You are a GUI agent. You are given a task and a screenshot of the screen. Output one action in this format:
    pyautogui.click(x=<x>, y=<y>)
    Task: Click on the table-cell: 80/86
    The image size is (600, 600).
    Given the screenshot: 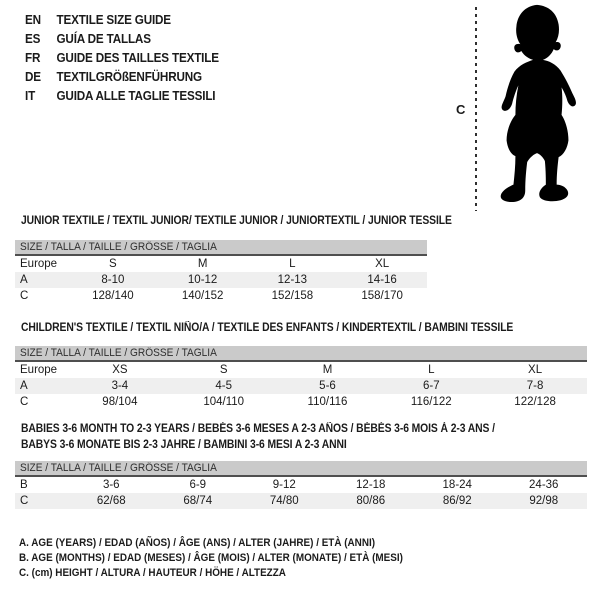 What is the action you would take?
    pyautogui.click(x=371, y=501)
    